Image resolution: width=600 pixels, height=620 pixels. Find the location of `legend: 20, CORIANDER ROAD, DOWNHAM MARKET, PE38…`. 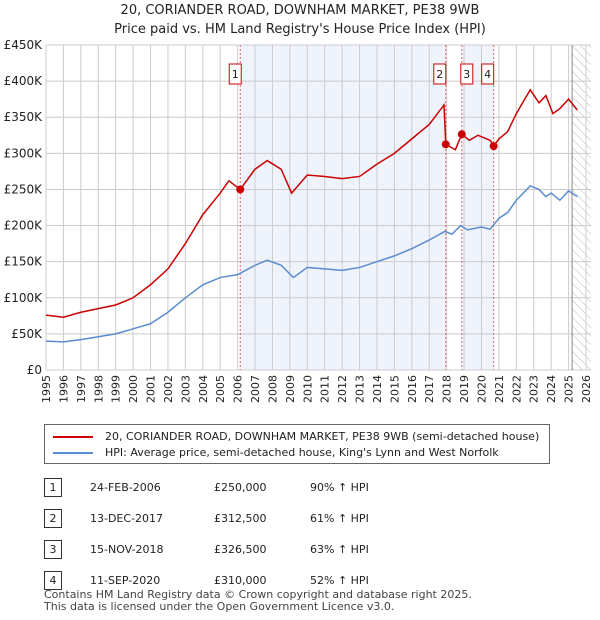

legend: 20, CORIANDER ROAD, DOWNHAM MARKET, PE38… is located at coordinates (297, 444).